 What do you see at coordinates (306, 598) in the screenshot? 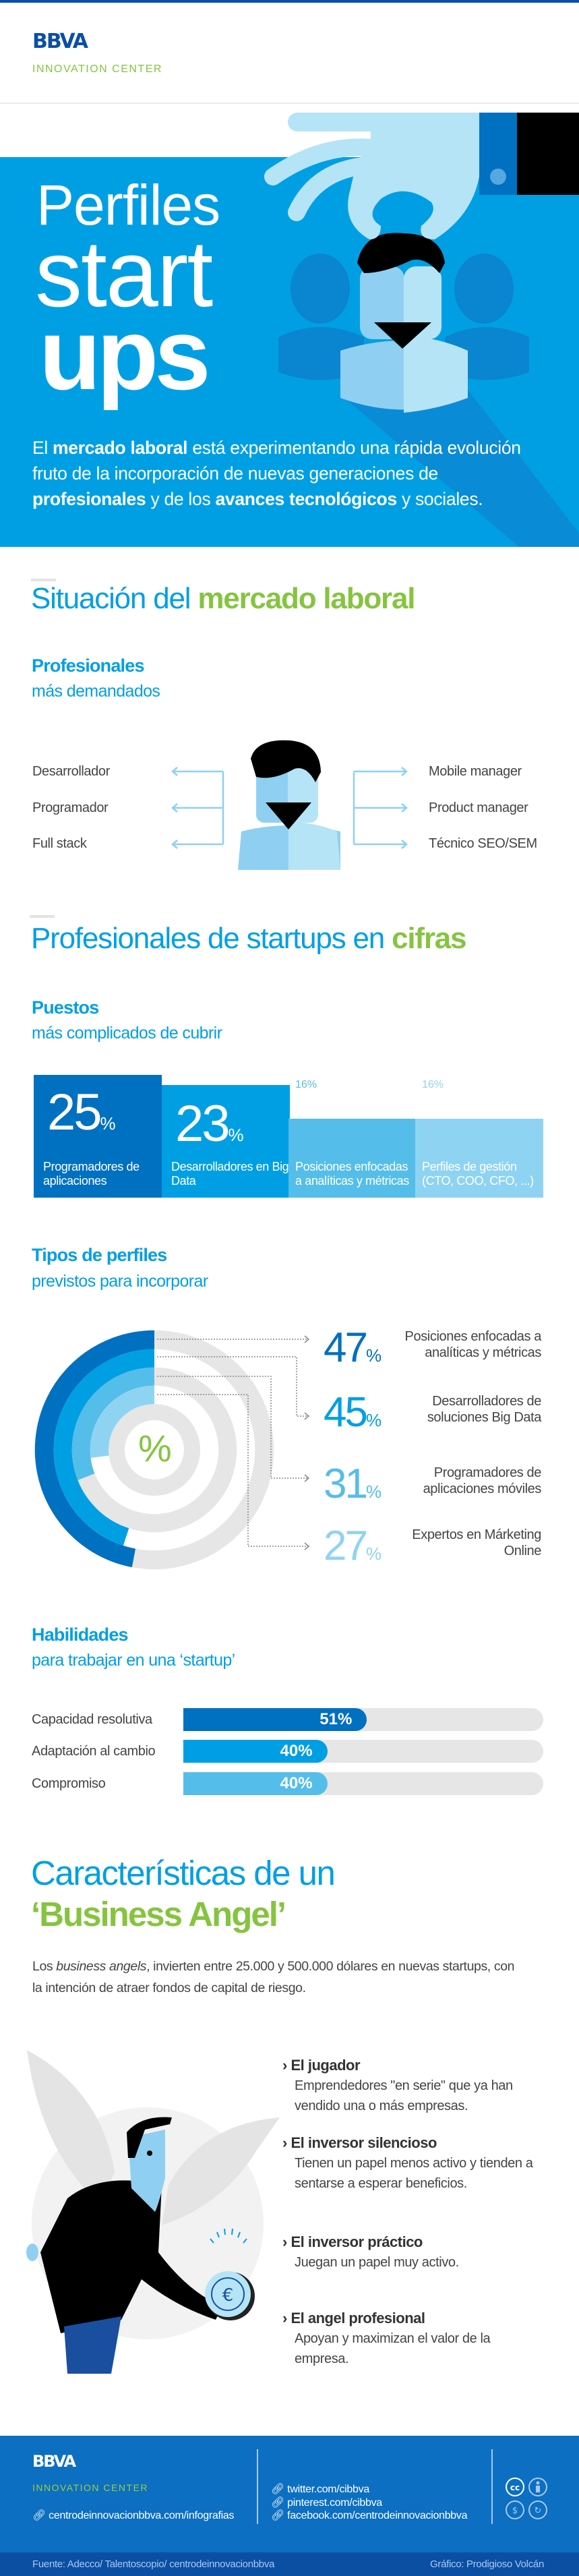
I see `title-bold: mercado laboral` at bounding box center [306, 598].